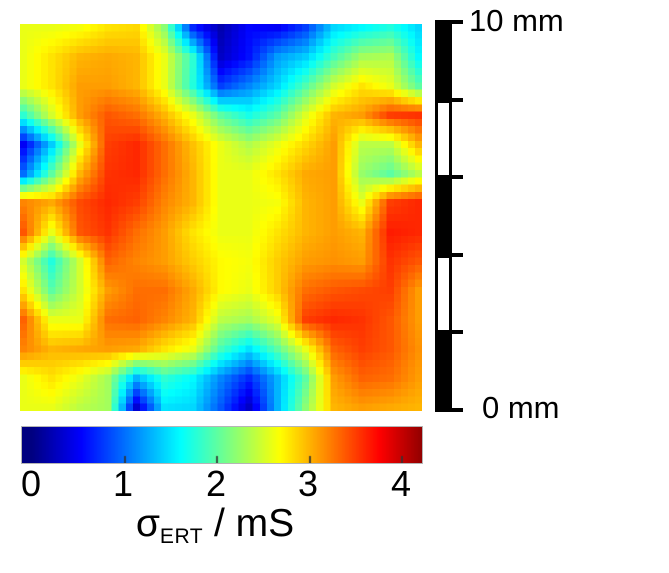 The height and width of the screenshot is (573, 669). Describe the element at coordinates (521, 407) in the screenshot. I see `ruler-min-label: 0 mm` at that location.